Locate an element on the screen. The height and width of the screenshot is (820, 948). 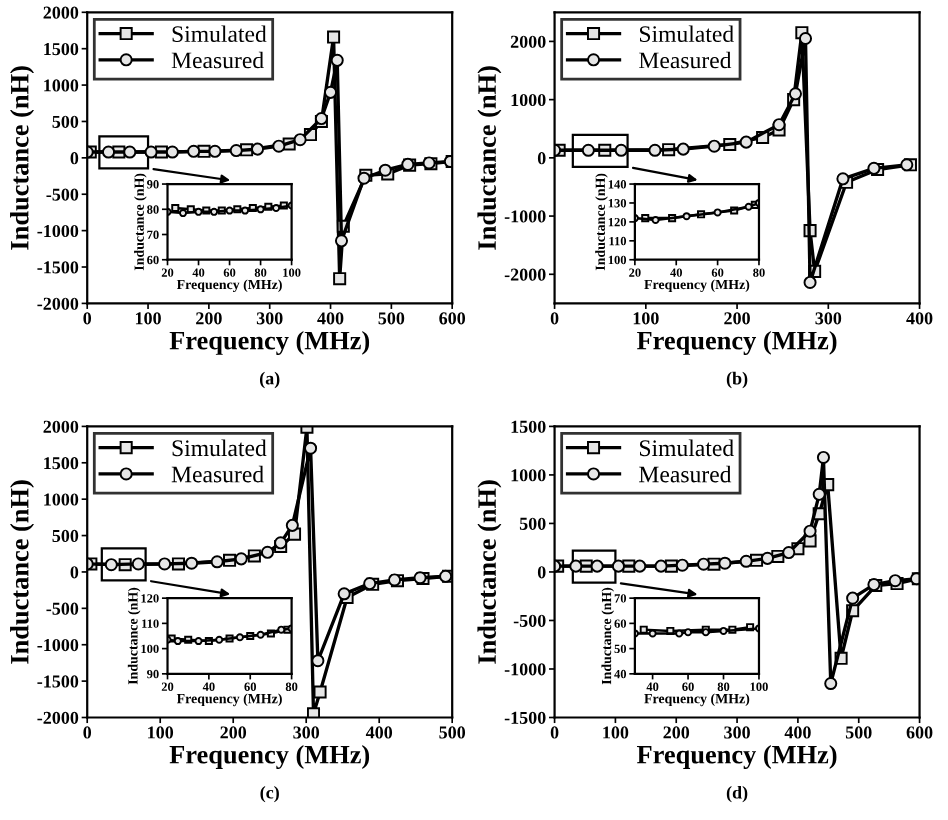
x-tick-label: 100 is located at coordinates (646, 318).